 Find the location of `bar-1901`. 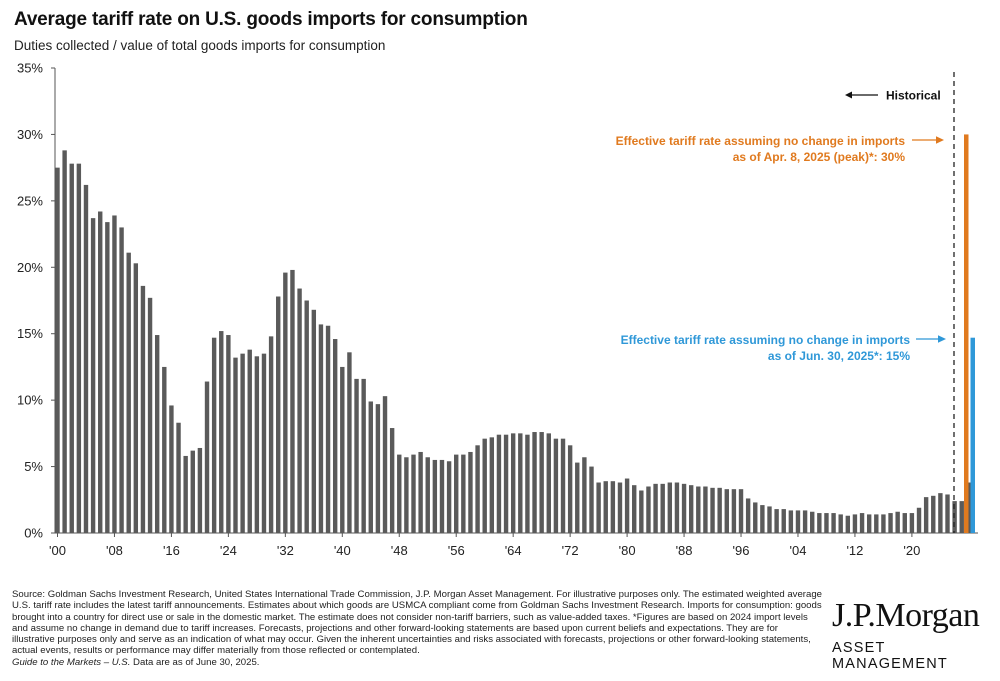

bar-1901 is located at coordinates (64, 341).